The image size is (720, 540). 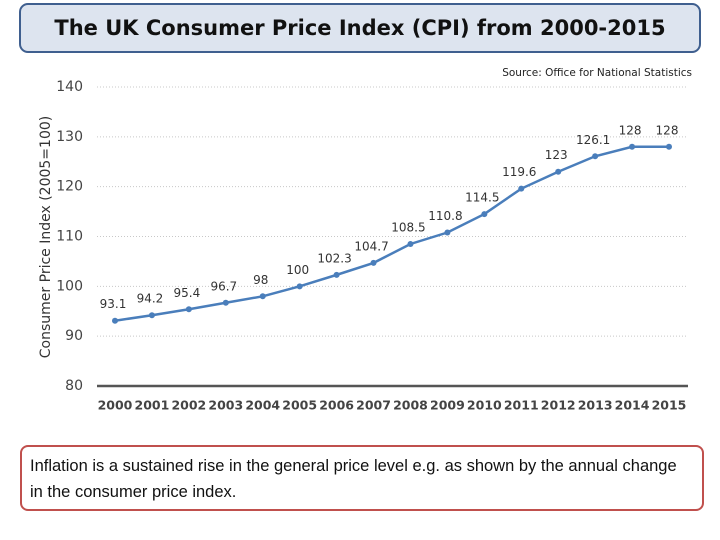 What do you see at coordinates (334, 258) in the screenshot?
I see `data-label: 102.3` at bounding box center [334, 258].